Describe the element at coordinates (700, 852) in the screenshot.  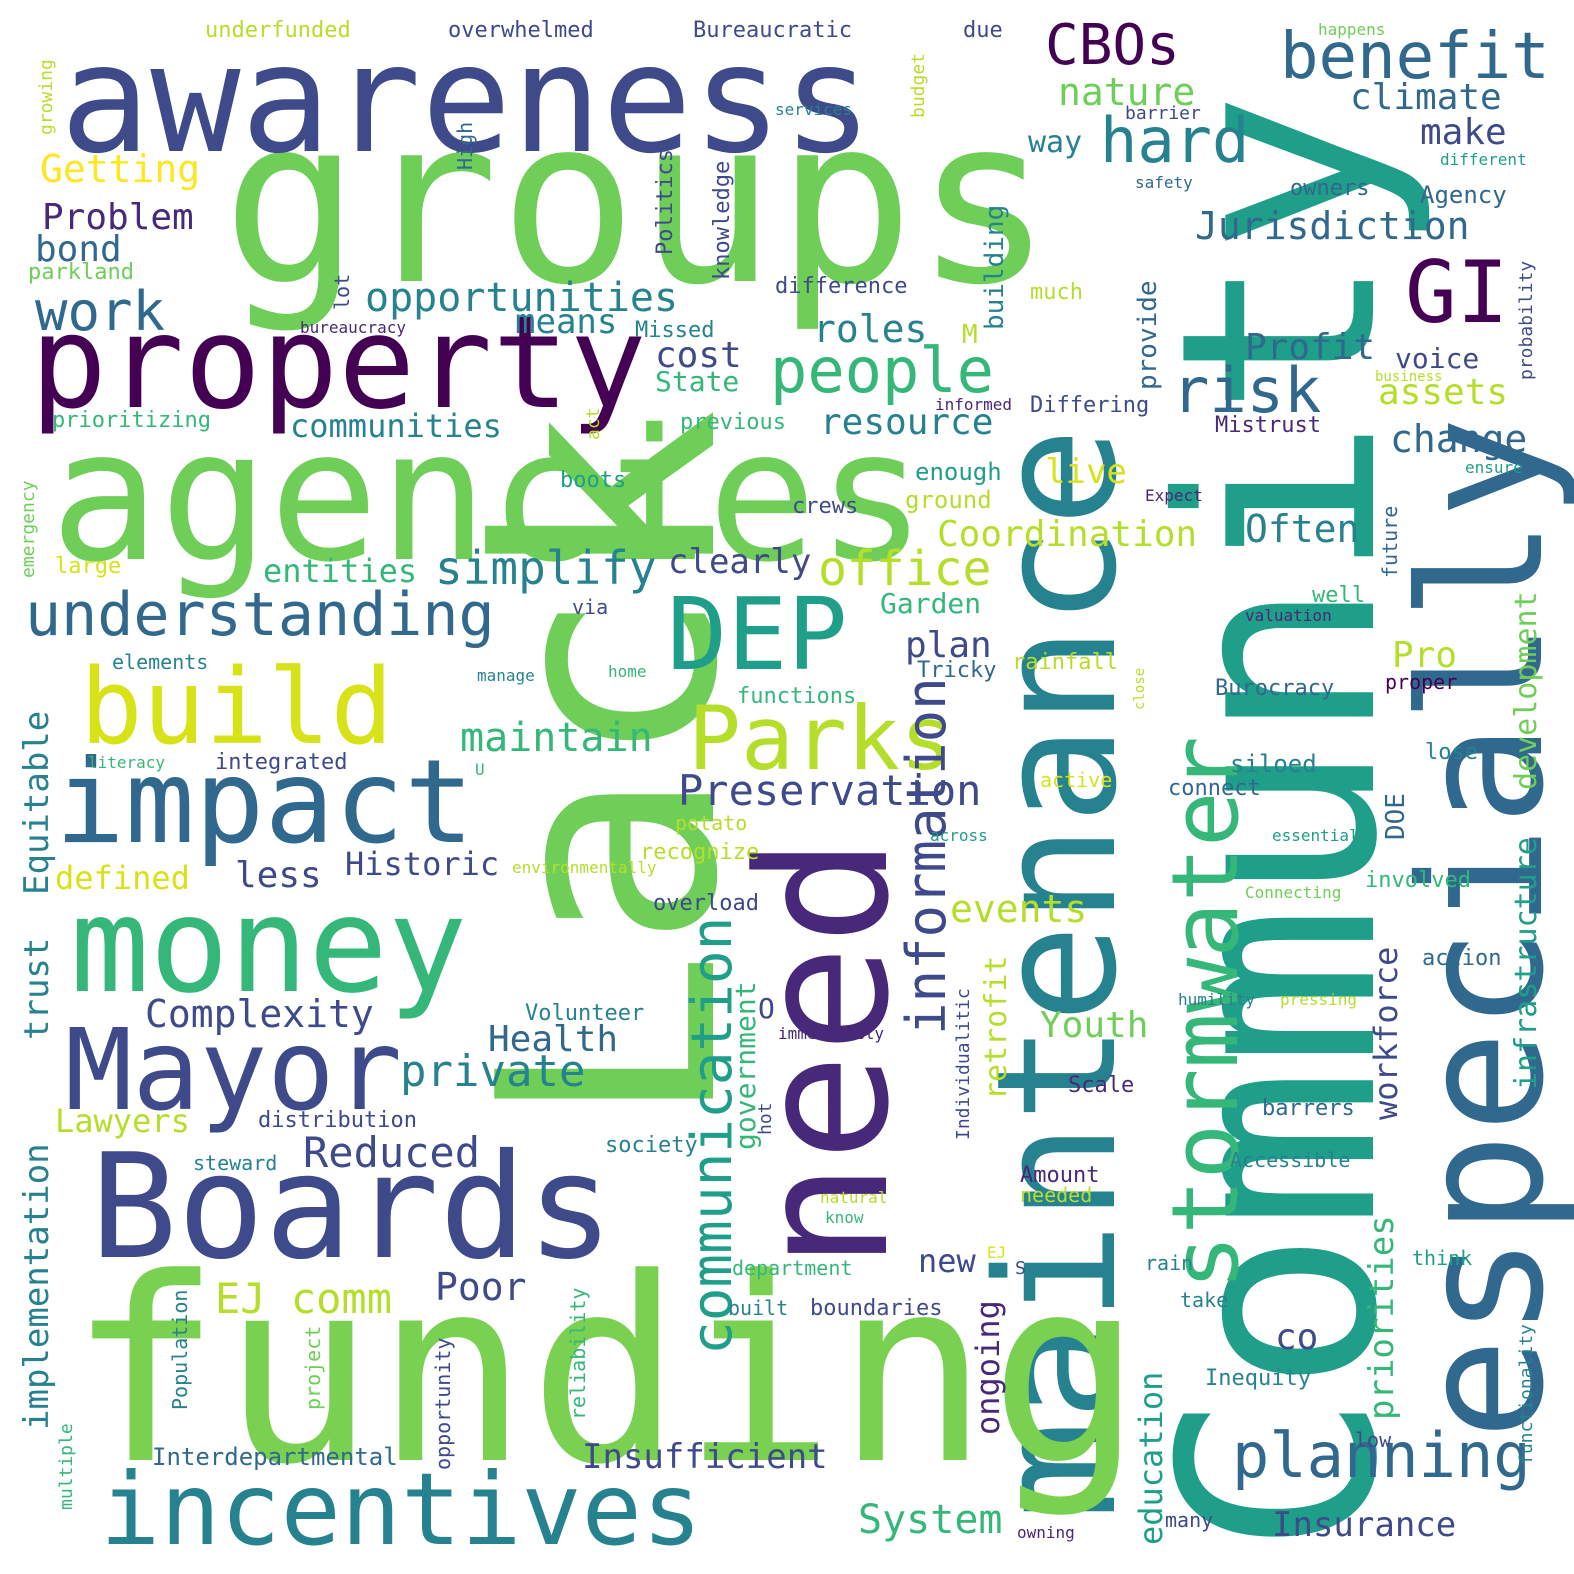
I see `word-recognize: recognize` at that location.